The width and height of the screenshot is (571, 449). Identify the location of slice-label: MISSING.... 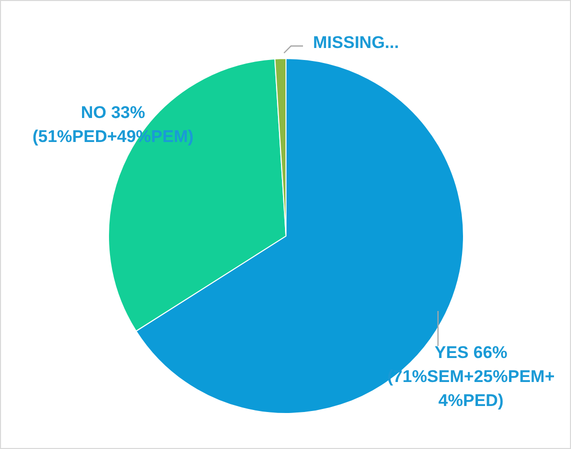
(356, 42).